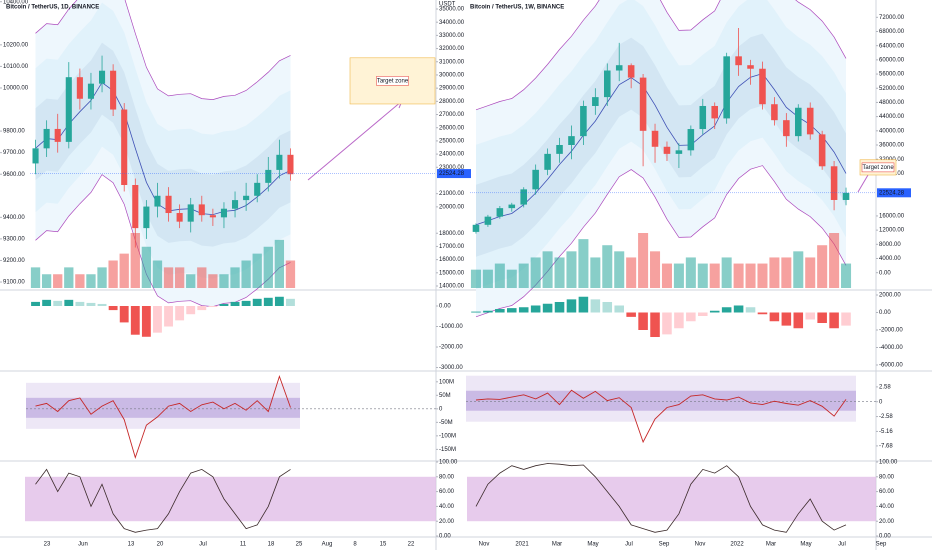 The image size is (932, 550). Describe the element at coordinates (886, 447) in the screenshot. I see `tick-label: -7.68` at that location.